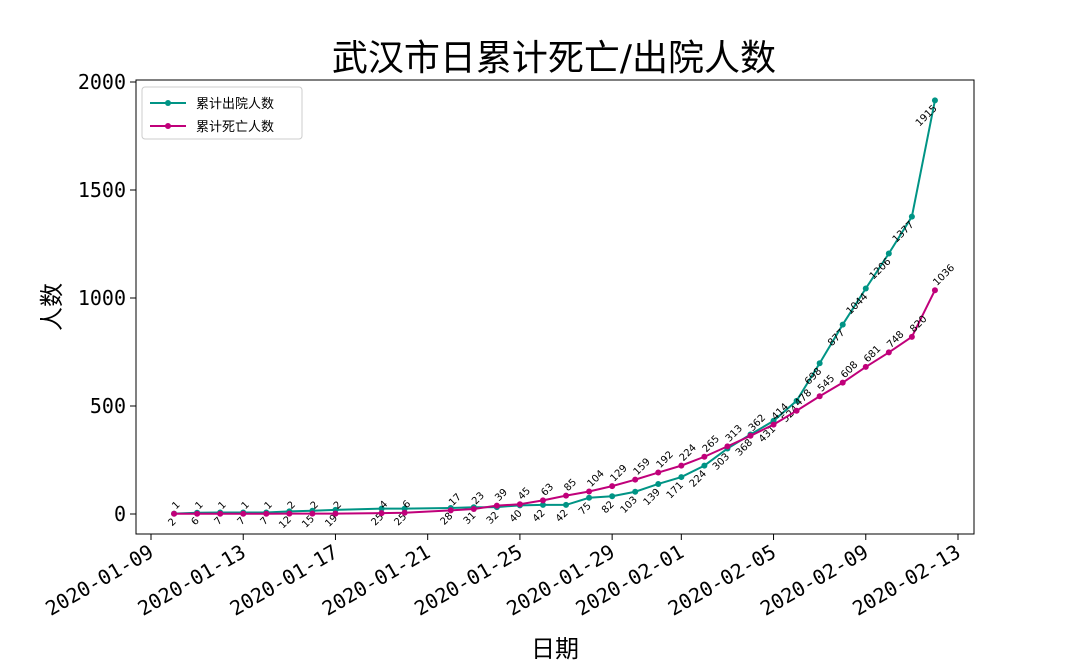  Describe the element at coordinates (516, 516) in the screenshot. I see `data-label: 40` at that location.